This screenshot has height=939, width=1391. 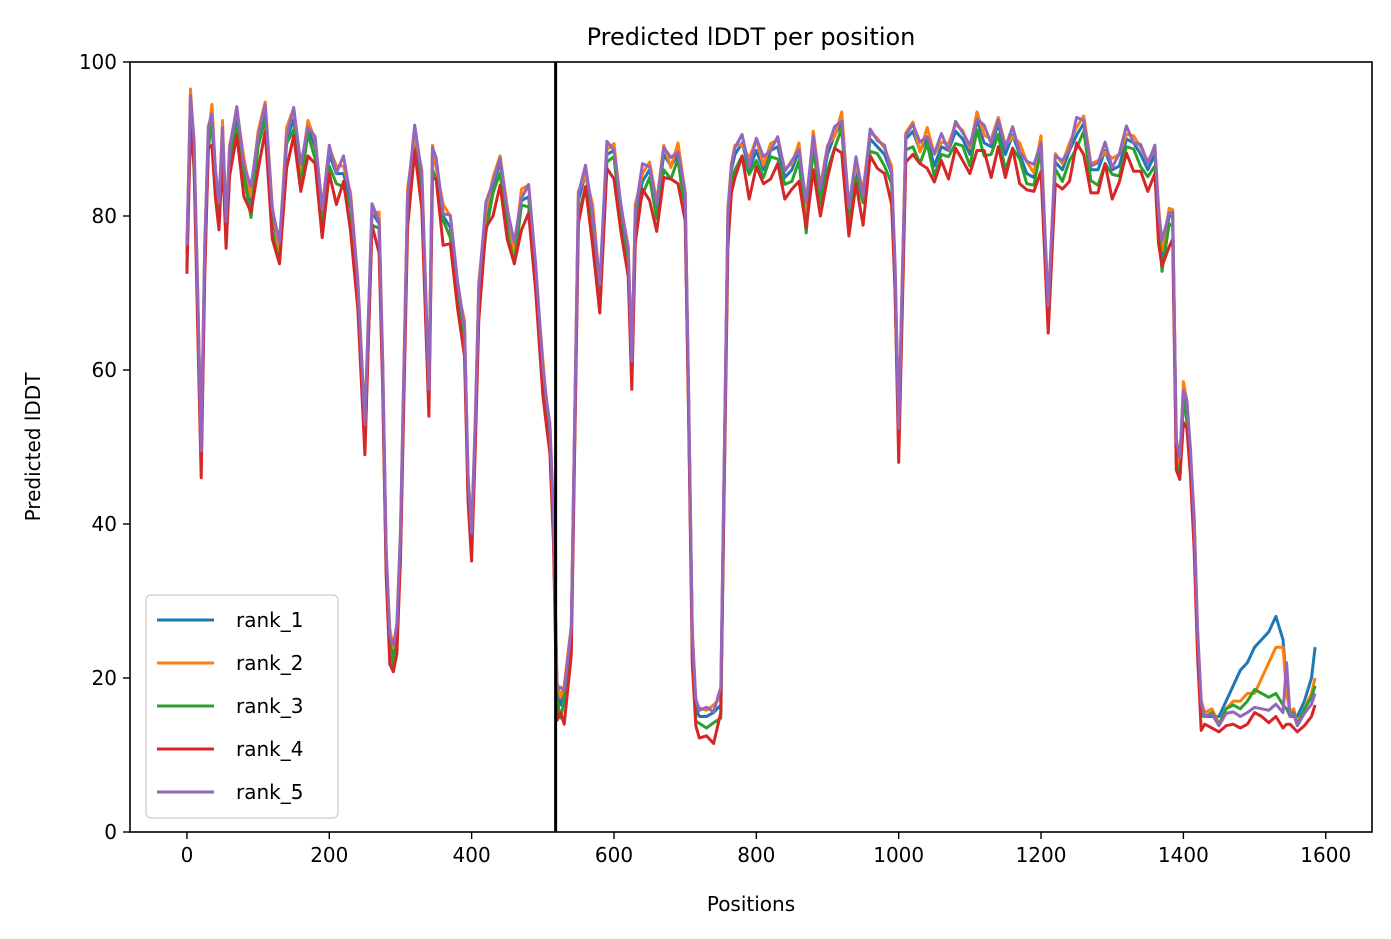 What do you see at coordinates (104, 216) in the screenshot?
I see `y-tick-label: 80` at bounding box center [104, 216].